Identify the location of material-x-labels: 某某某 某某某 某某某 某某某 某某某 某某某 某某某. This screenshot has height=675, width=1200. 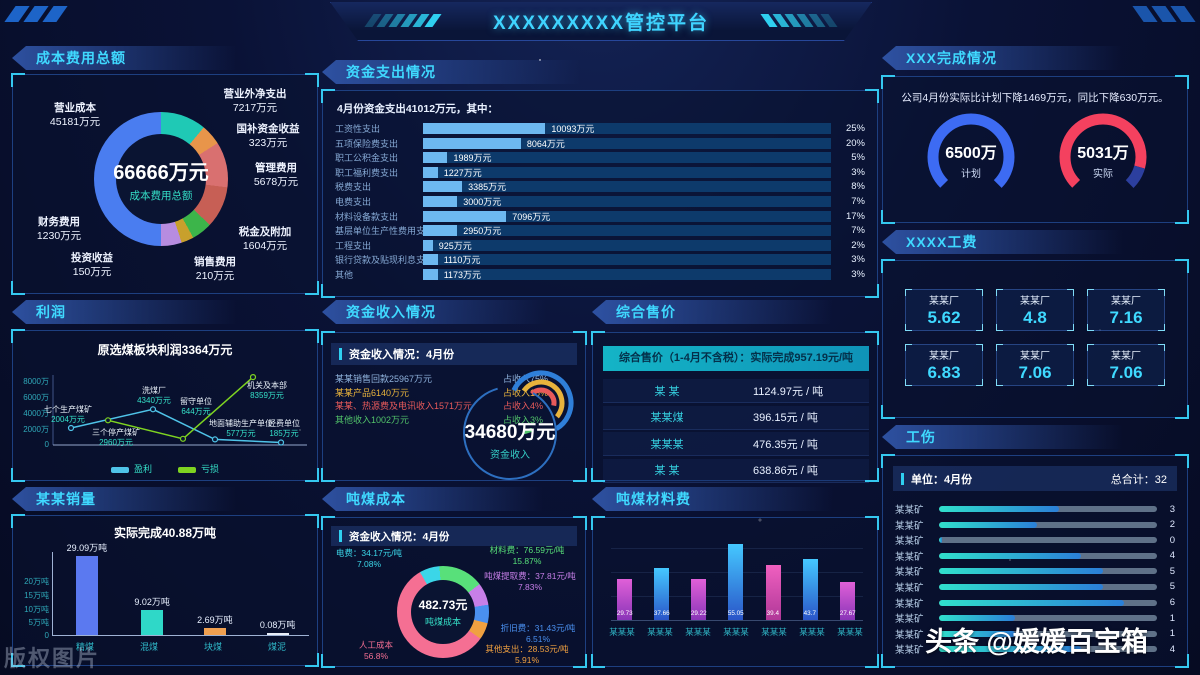
(736, 632).